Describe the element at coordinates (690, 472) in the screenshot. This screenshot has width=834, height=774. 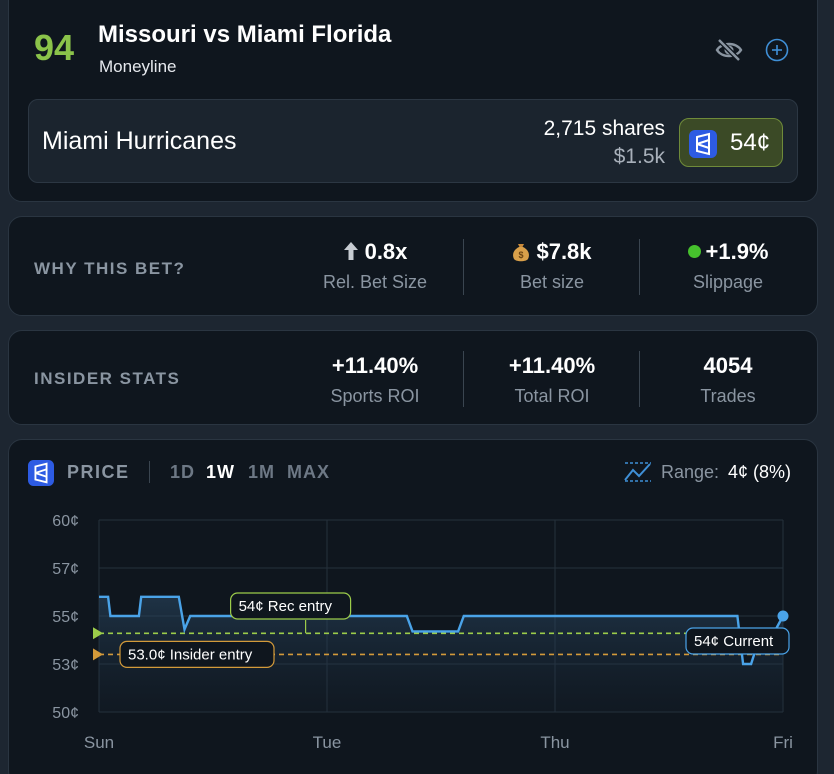
I see `range-label: Range:` at that location.